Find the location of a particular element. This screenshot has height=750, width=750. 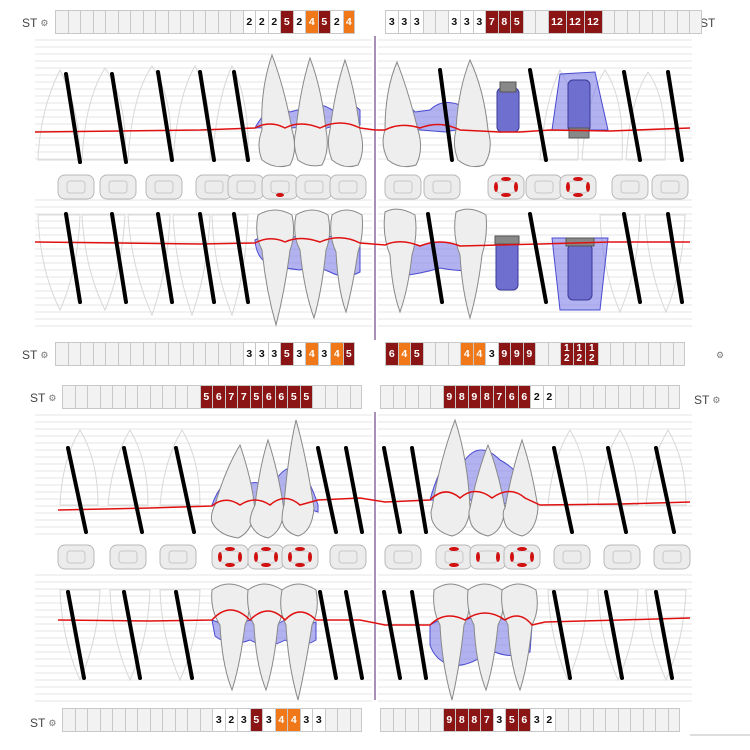

st-label-mandible-top: ST ⚙ is located at coordinates (43, 398).